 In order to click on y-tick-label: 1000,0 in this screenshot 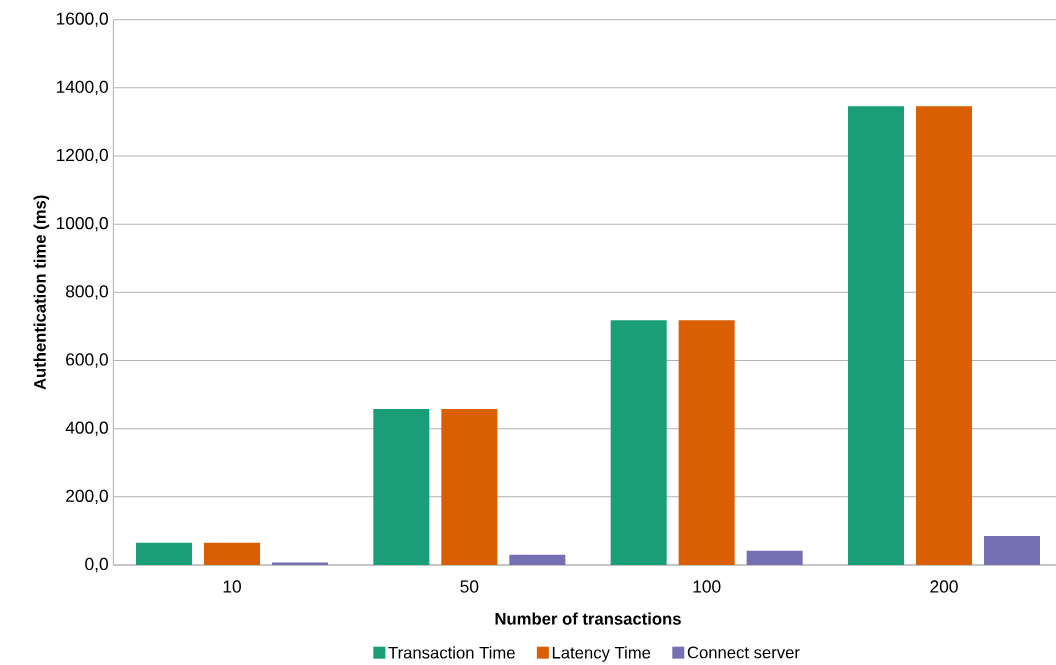, I will do `click(82, 224)`.